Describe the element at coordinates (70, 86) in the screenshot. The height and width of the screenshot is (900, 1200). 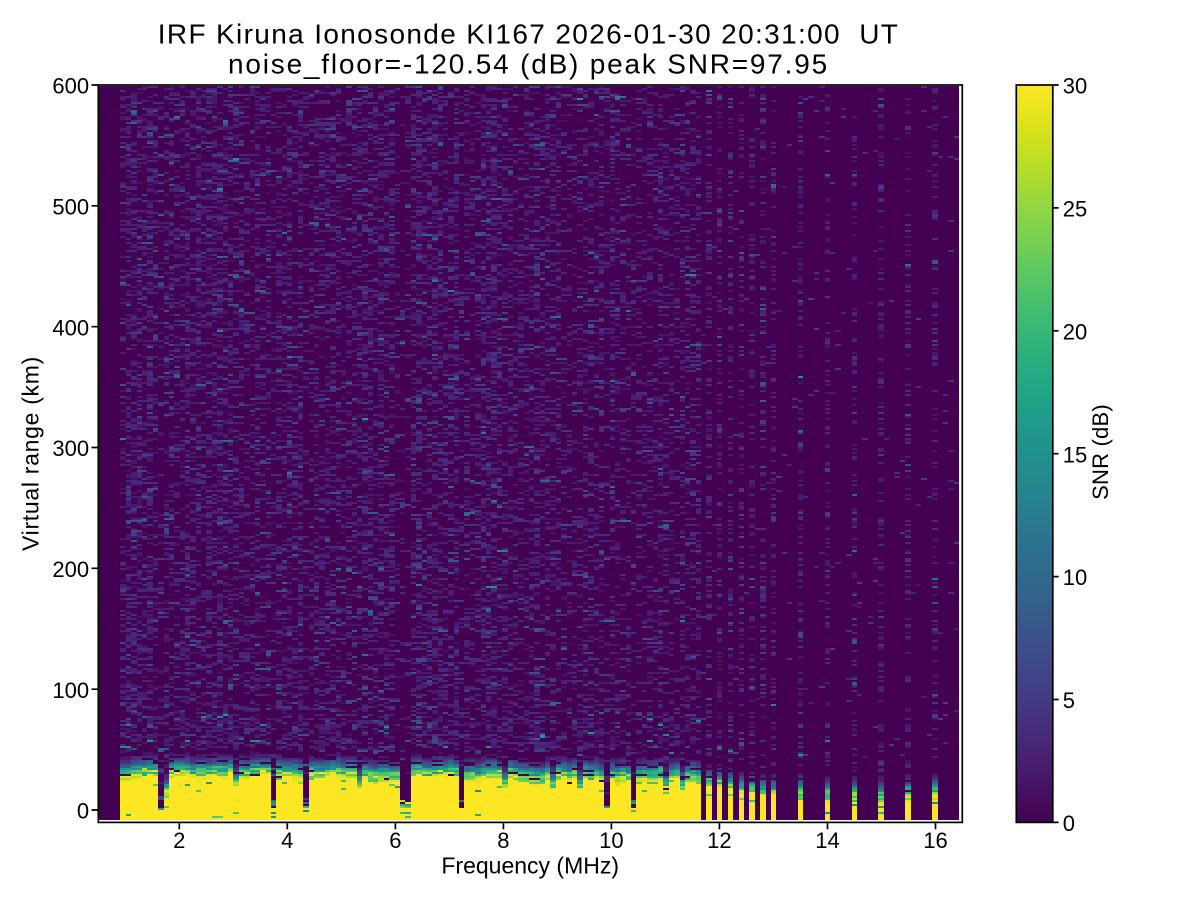
I see `svg-text: 600` at that location.